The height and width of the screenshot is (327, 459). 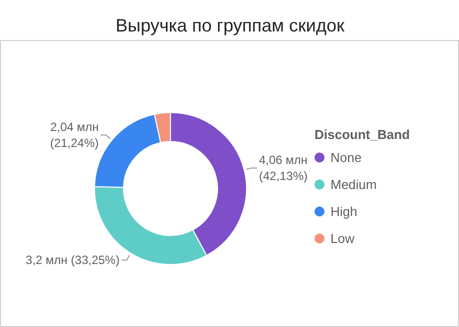 I want to click on legend-label: Medium, so click(x=353, y=184).